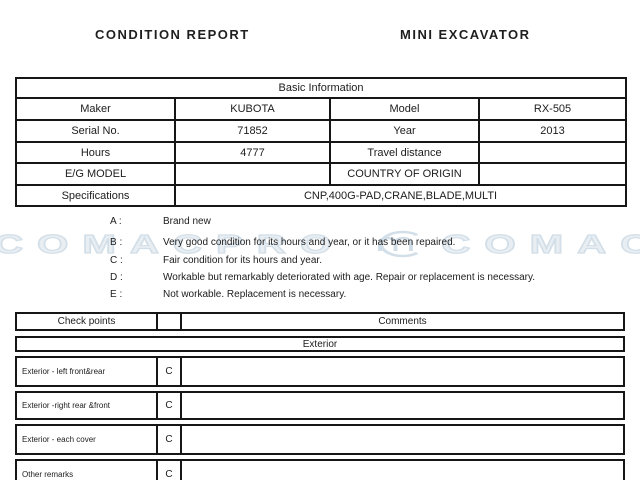  What do you see at coordinates (321, 88) in the screenshot?
I see `basic-info-header: Basic Information` at bounding box center [321, 88].